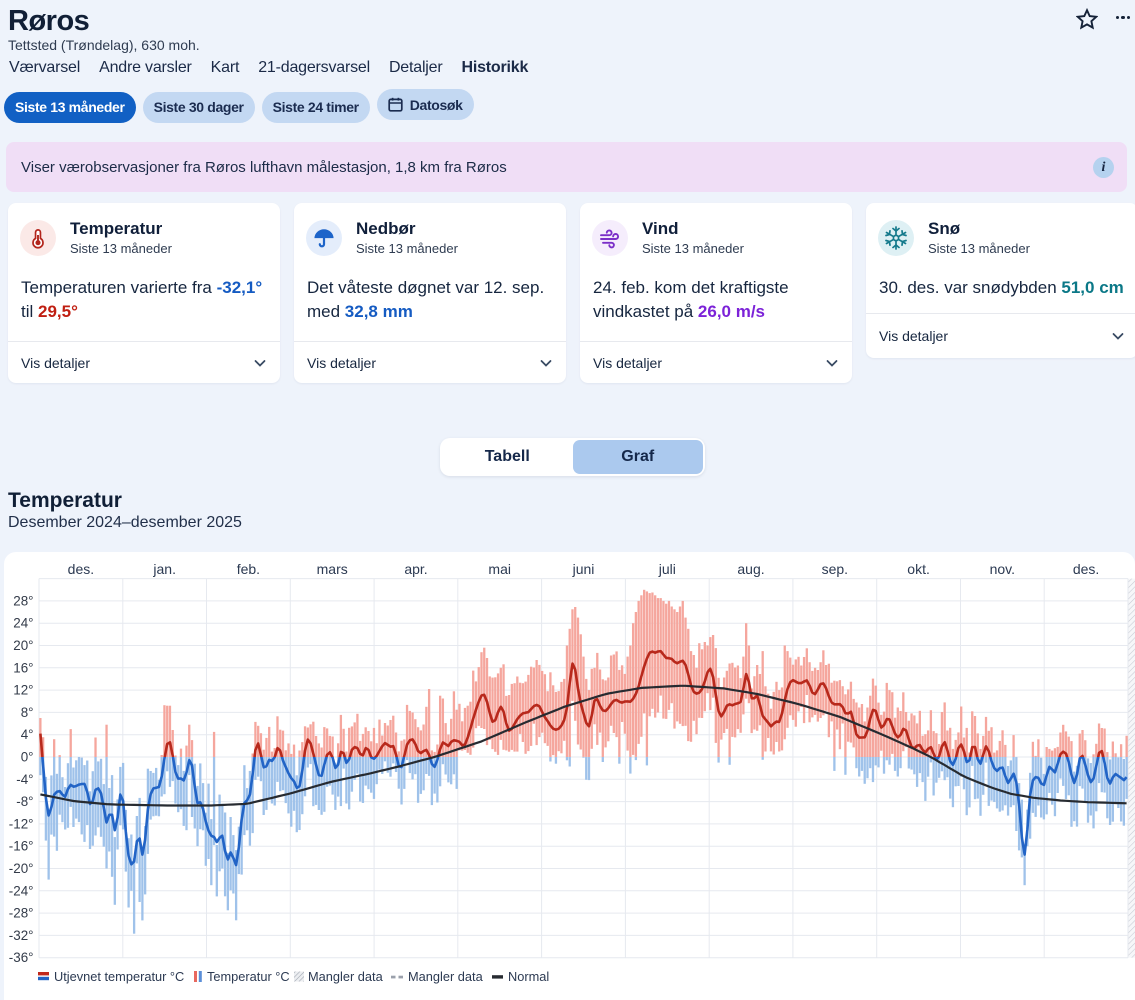  I want to click on svg-text: feb., so click(248, 569).